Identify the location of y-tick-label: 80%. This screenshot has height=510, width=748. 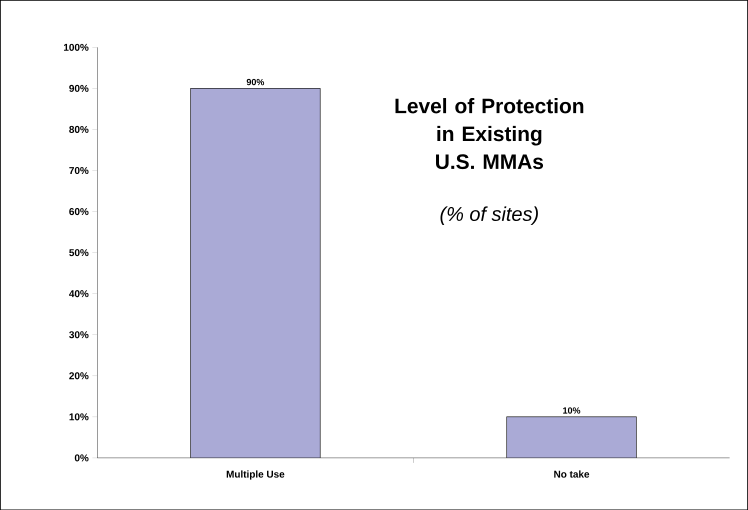
(79, 129).